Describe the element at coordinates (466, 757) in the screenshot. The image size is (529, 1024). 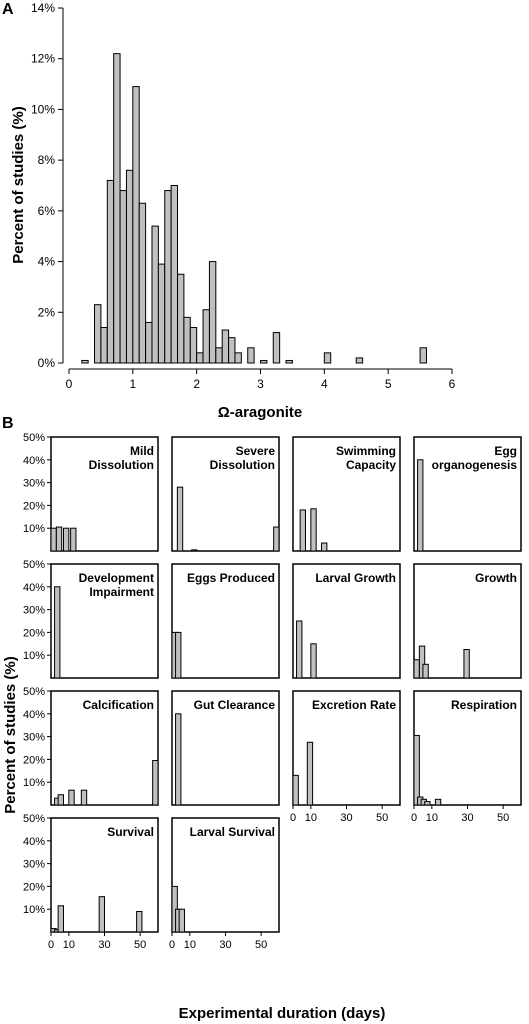
I see `panel-b-11: Respiration 0 10 30 50` at that location.